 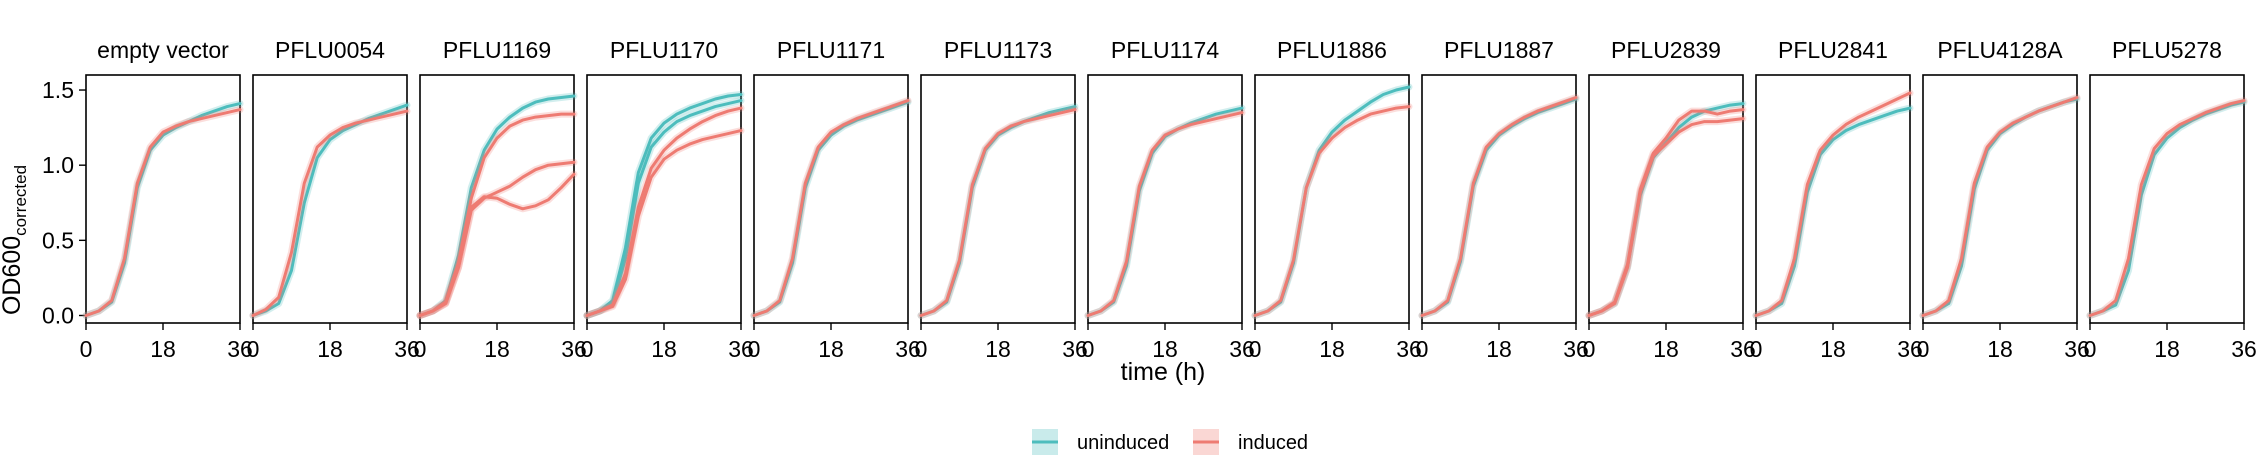 What do you see at coordinates (13, 275) in the screenshot?
I see `y-axis-title-main: OD600` at bounding box center [13, 275].